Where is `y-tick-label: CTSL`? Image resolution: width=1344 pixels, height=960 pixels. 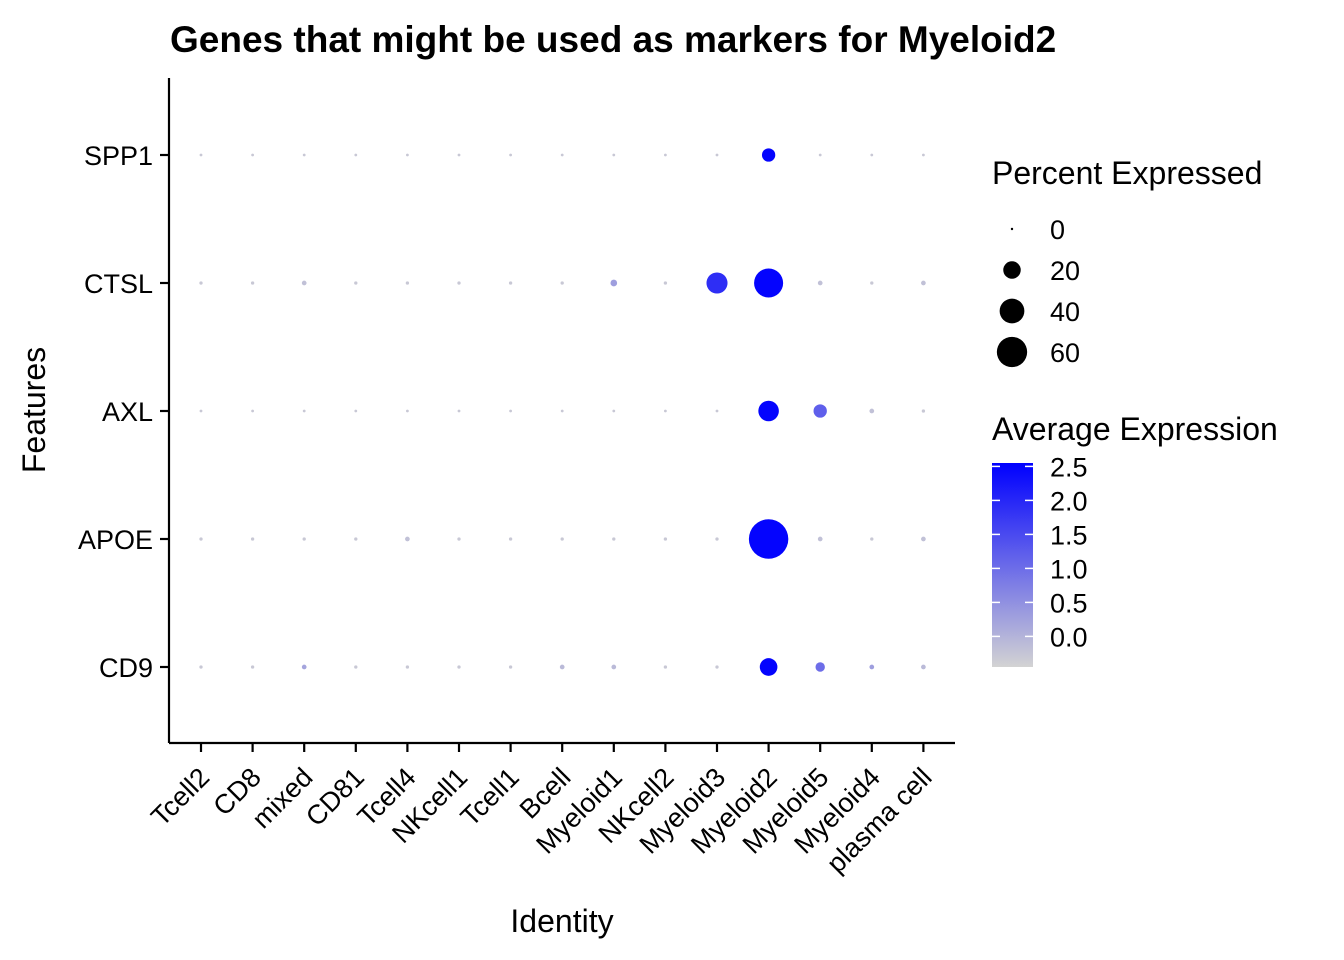
y-tick-label: CTSL is located at coordinates (118, 284).